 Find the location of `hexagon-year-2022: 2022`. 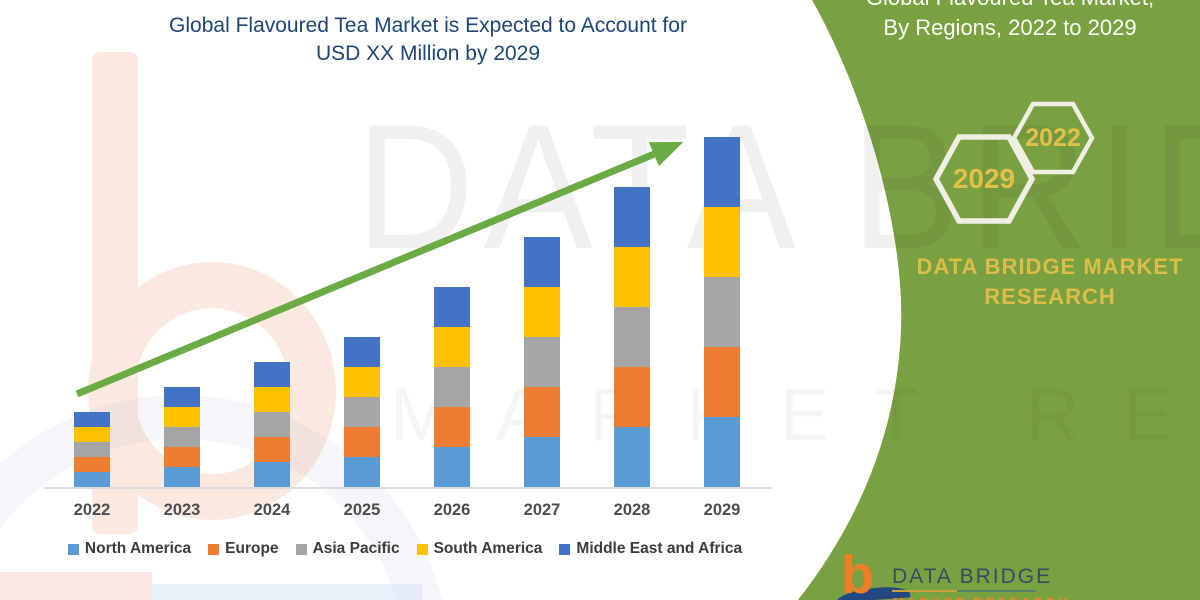

hexagon-year-2022: 2022 is located at coordinates (1053, 138).